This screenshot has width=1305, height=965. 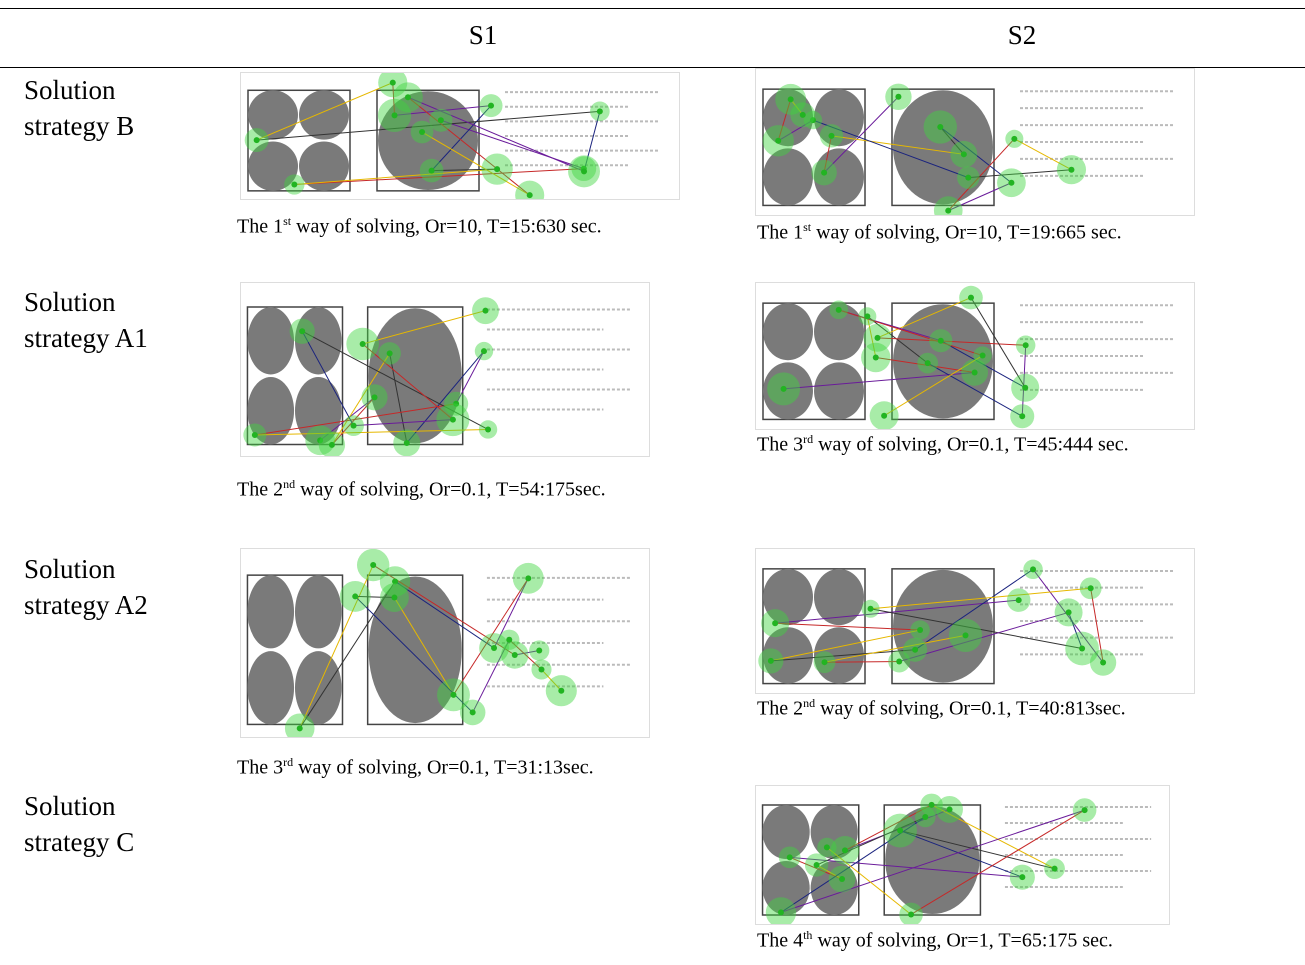 I want to click on top-rule, so click(x=652, y=8).